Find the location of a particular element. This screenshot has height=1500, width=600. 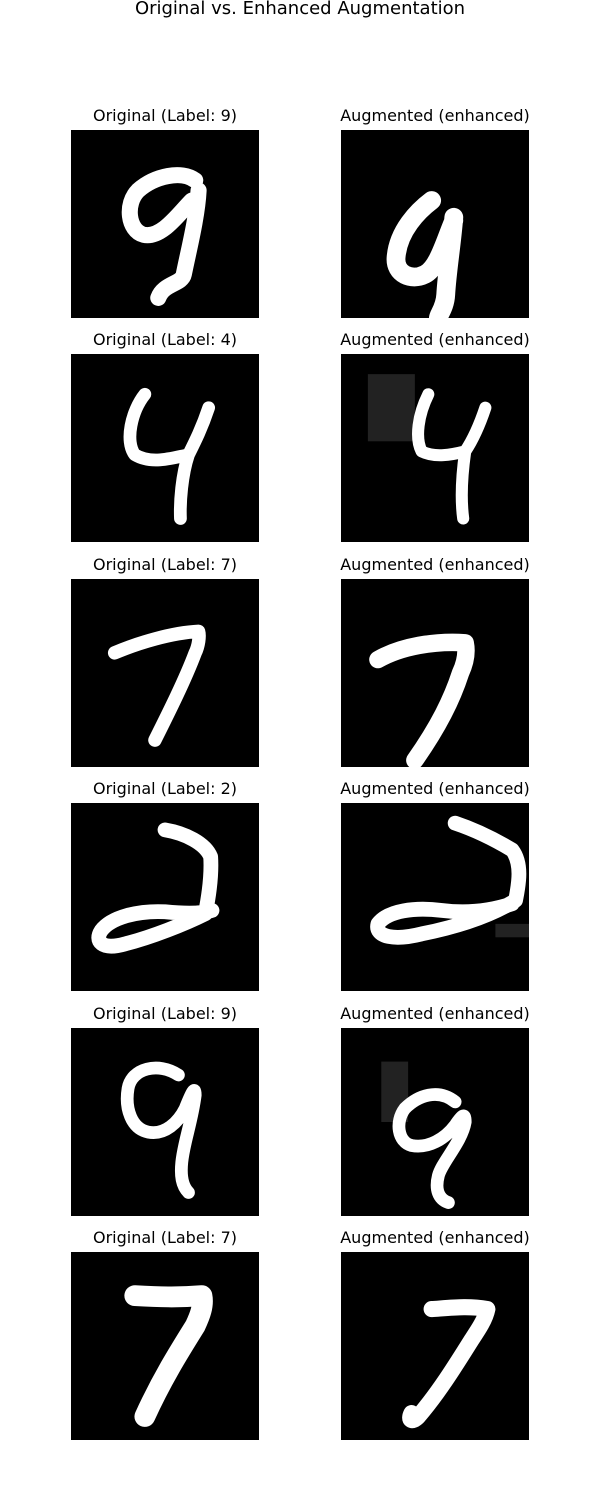

row-5: Original (Label: 9) Augmented (enhanced) is located at coordinates (300, 1110).